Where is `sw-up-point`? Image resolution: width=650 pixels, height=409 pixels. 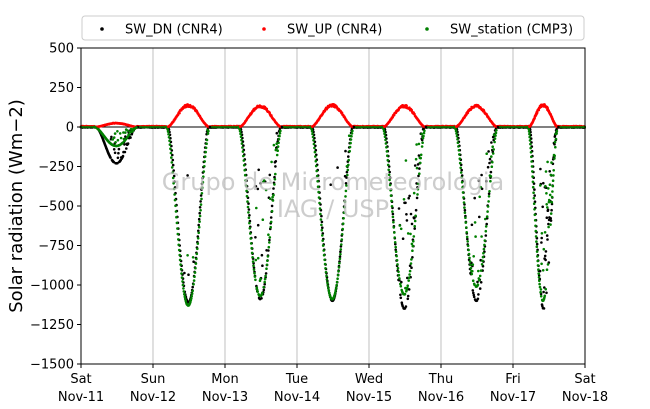
sw-up-point is located at coordinates (547, 108).